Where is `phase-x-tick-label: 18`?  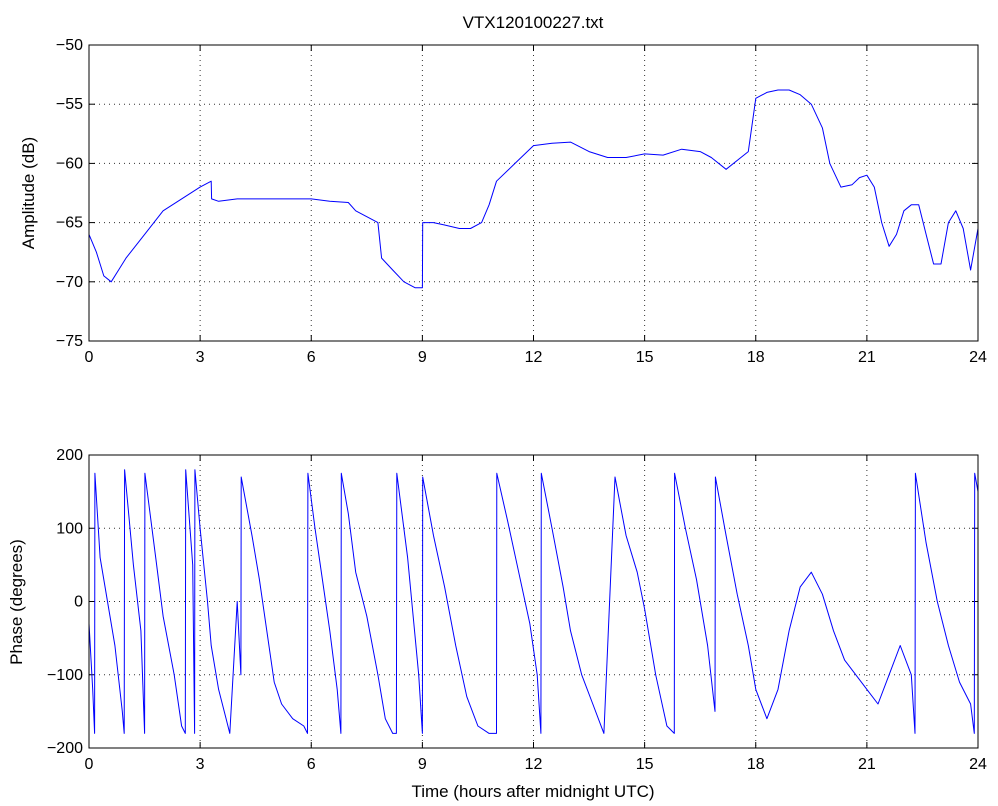 phase-x-tick-label: 18 is located at coordinates (756, 764).